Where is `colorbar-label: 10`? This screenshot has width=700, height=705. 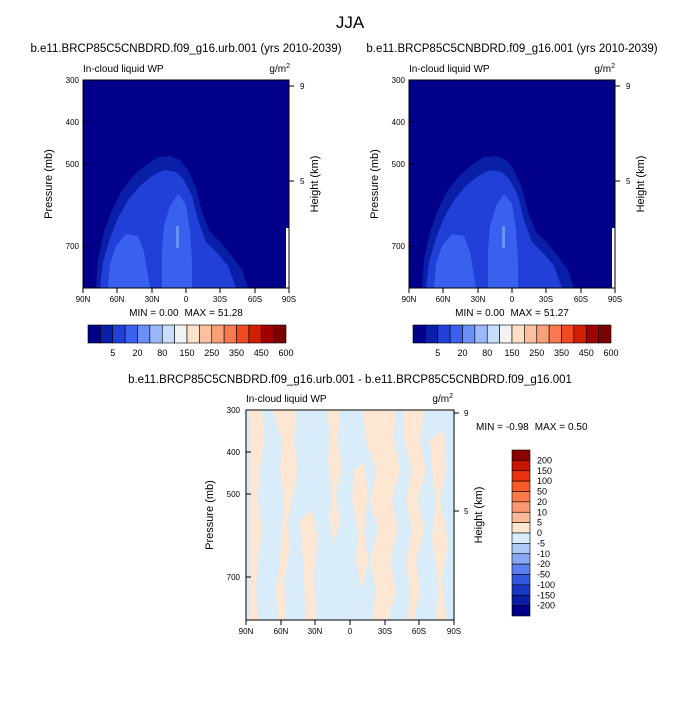
colorbar-label: 10 is located at coordinates (542, 512).